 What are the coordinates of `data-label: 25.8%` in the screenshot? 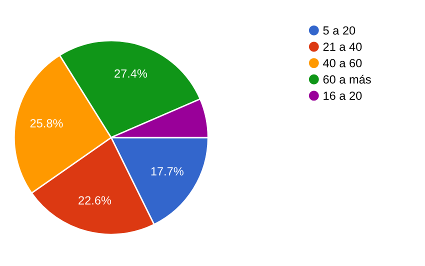 It's located at (46, 123).